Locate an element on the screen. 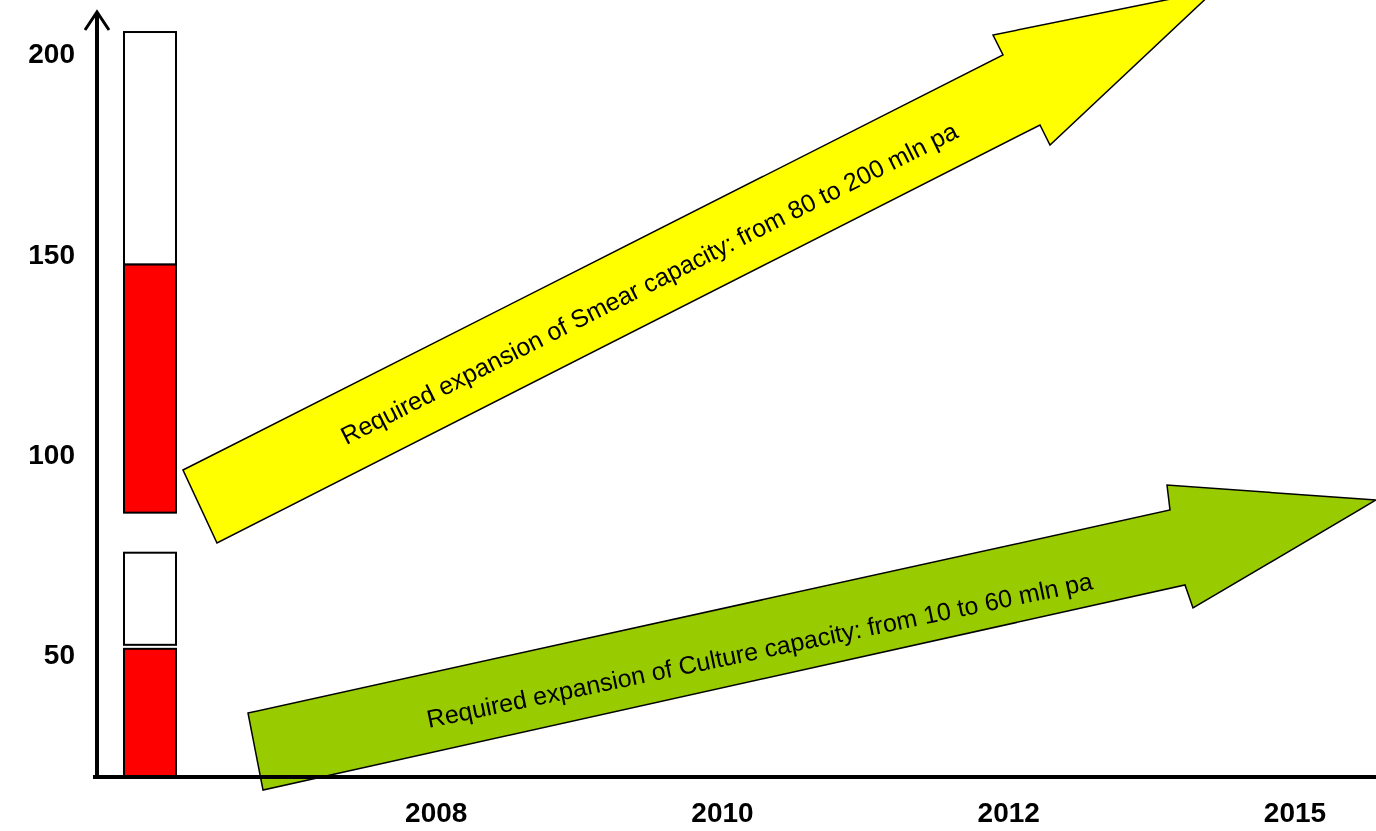 The image size is (1376, 831). y-tick-label: 150 is located at coordinates (51, 254).